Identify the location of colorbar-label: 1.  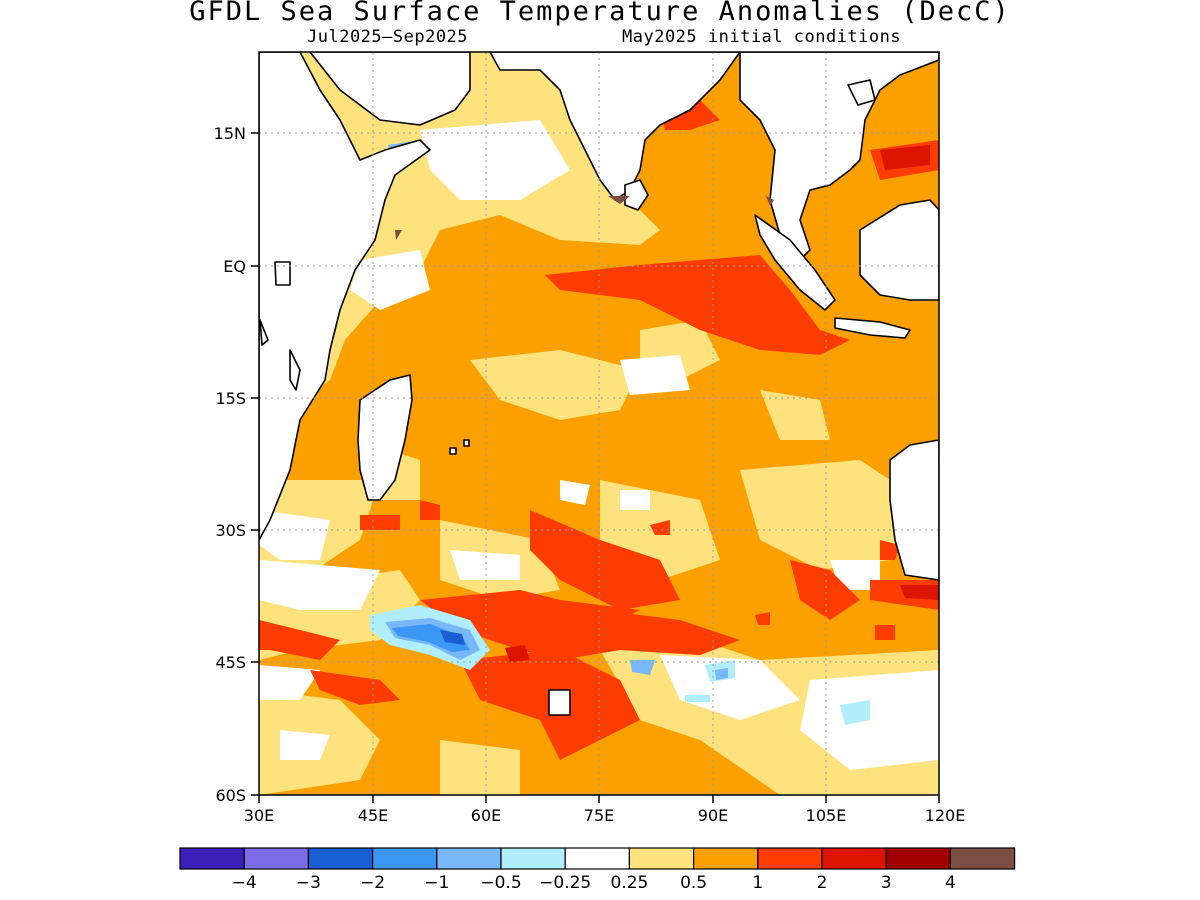
(757, 883).